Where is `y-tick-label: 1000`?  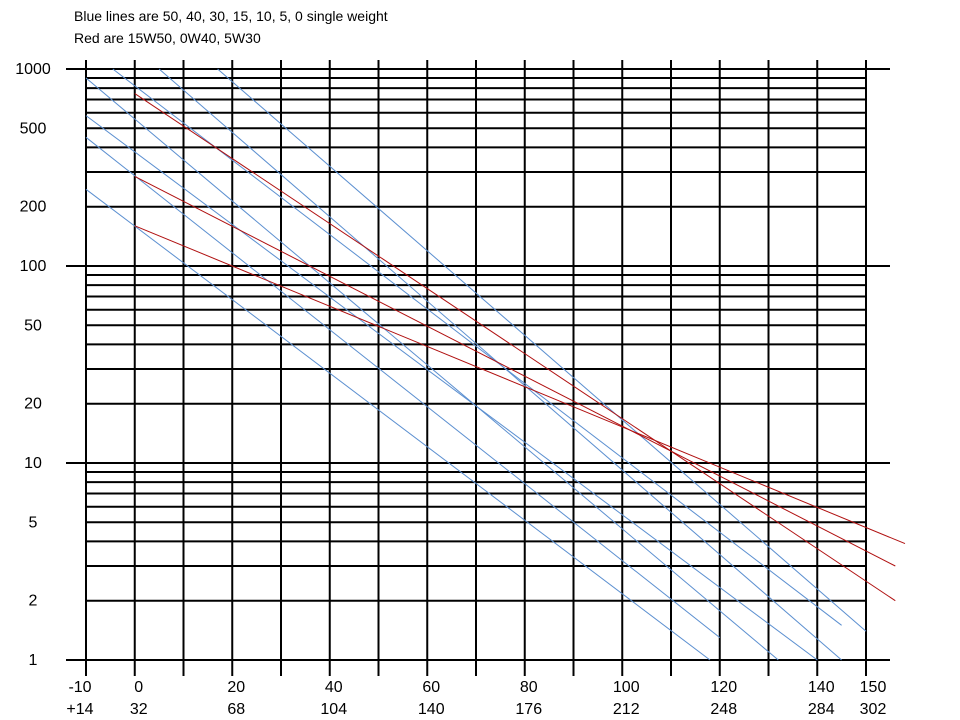
y-tick-label: 1000 is located at coordinates (33, 69).